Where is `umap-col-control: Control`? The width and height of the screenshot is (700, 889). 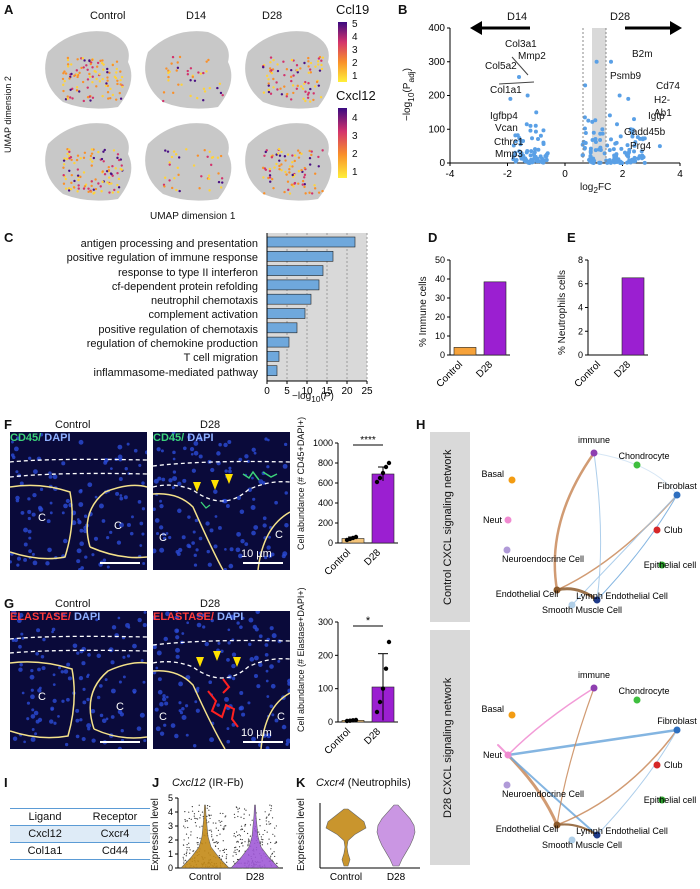 umap-col-control: Control is located at coordinates (108, 16).